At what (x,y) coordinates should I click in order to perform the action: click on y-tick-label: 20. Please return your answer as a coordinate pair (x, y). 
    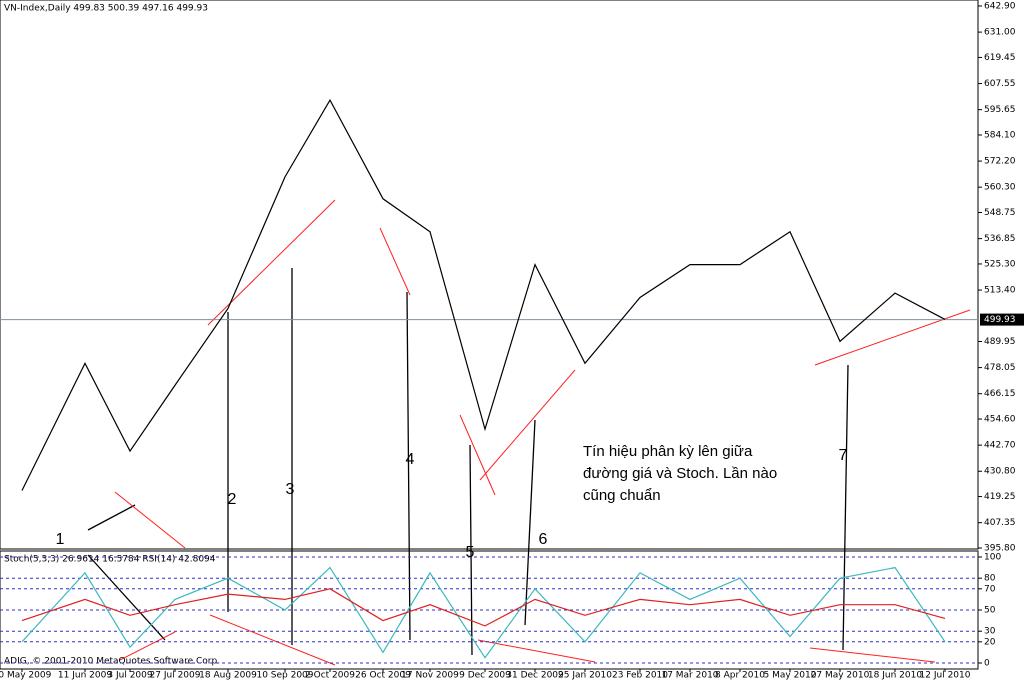
    Looking at the image, I should click on (990, 642).